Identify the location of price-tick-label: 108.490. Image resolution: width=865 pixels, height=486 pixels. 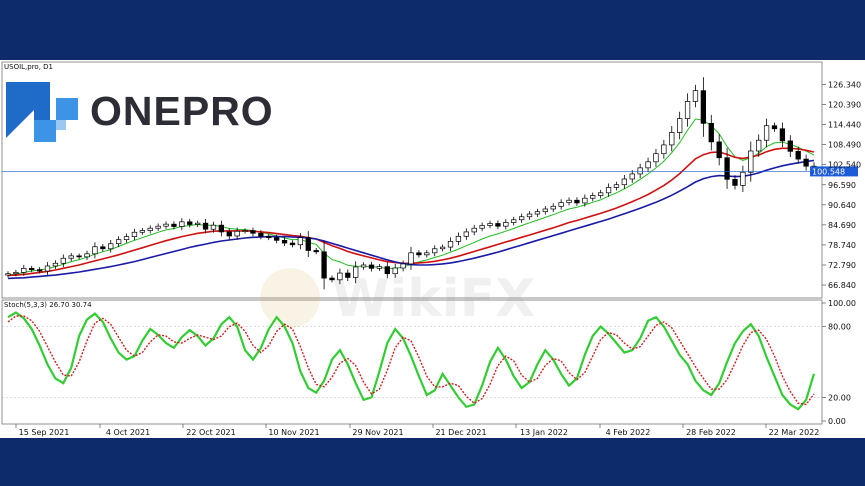
(844, 145).